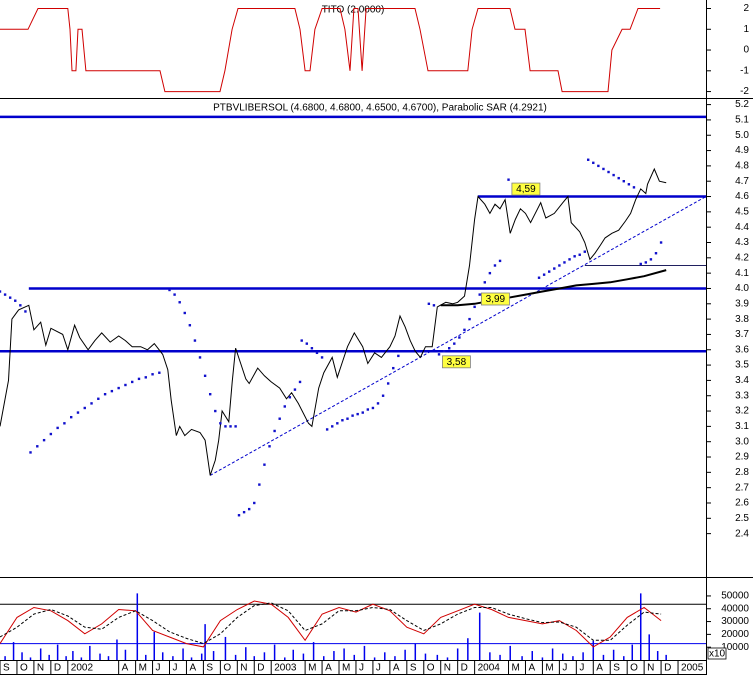  I want to click on y-tick-label: 3.4, so click(742, 380).